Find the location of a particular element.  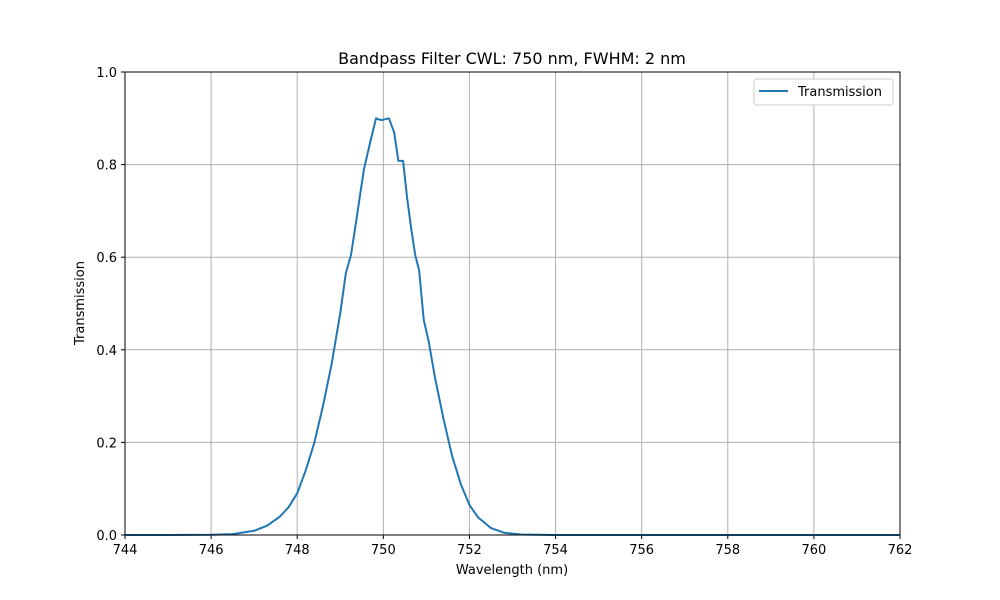

y-axis-ticks: 0.0 0.2 0.4 0.6 0.8 1.0 is located at coordinates (110, 305).